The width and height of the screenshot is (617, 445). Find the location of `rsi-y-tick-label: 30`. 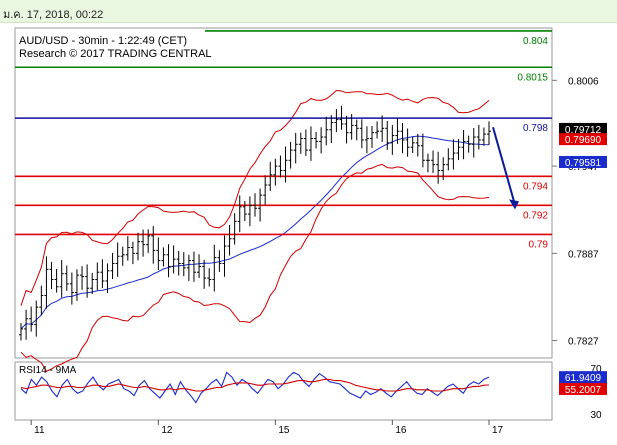

rsi-y-tick-label: 30 is located at coordinates (596, 415).